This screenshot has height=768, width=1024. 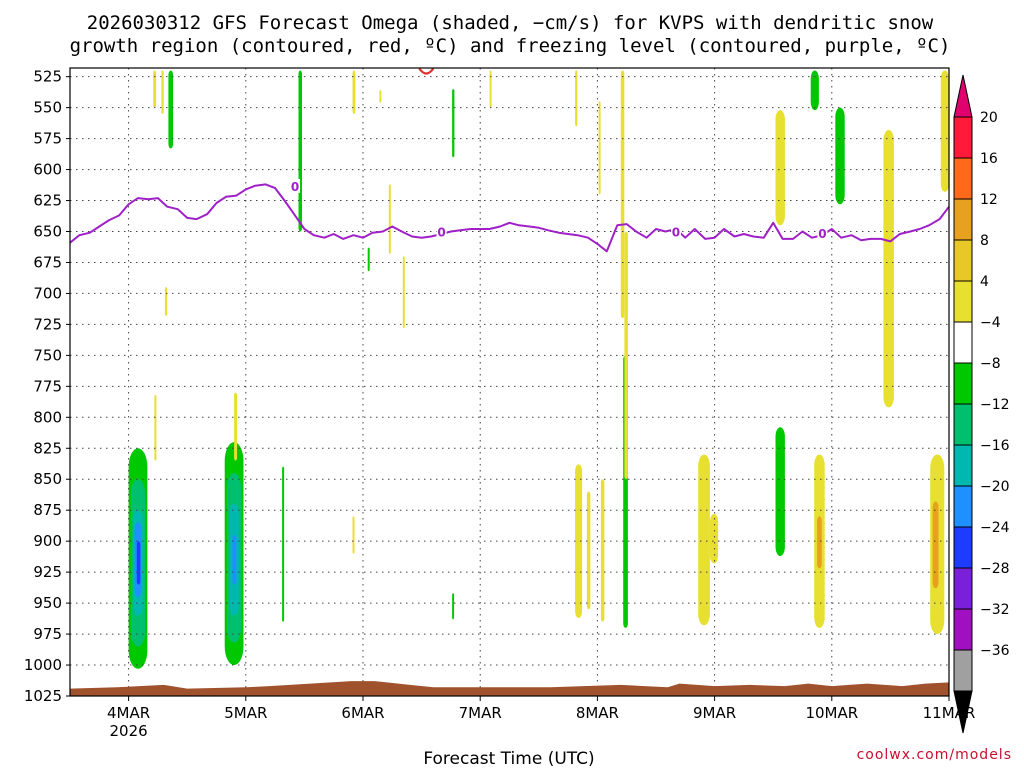 I want to click on colorbar-label: 4, so click(x=984, y=282).